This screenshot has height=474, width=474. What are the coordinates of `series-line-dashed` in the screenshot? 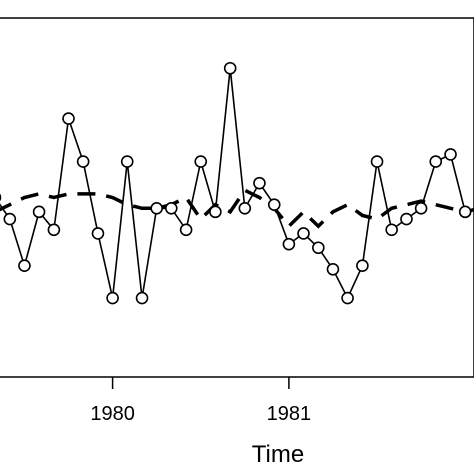 It's located at (237, 208).